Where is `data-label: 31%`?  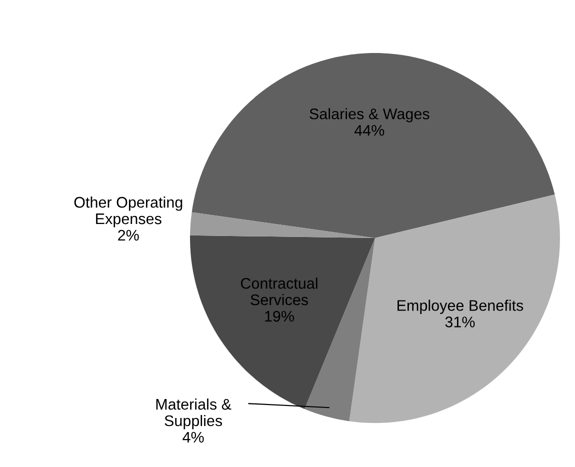
data-label: 31% is located at coordinates (460, 322).